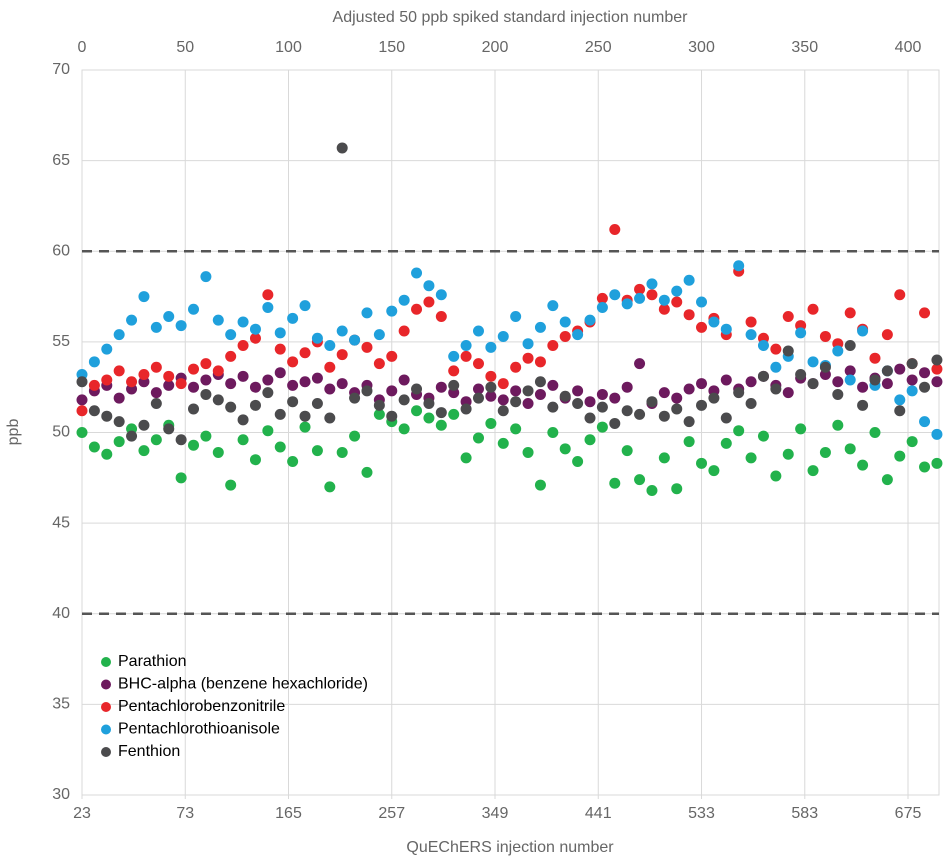 Image resolution: width=948 pixels, height=865 pixels. Describe the element at coordinates (106, 752) in the screenshot. I see `legend-marker` at that location.